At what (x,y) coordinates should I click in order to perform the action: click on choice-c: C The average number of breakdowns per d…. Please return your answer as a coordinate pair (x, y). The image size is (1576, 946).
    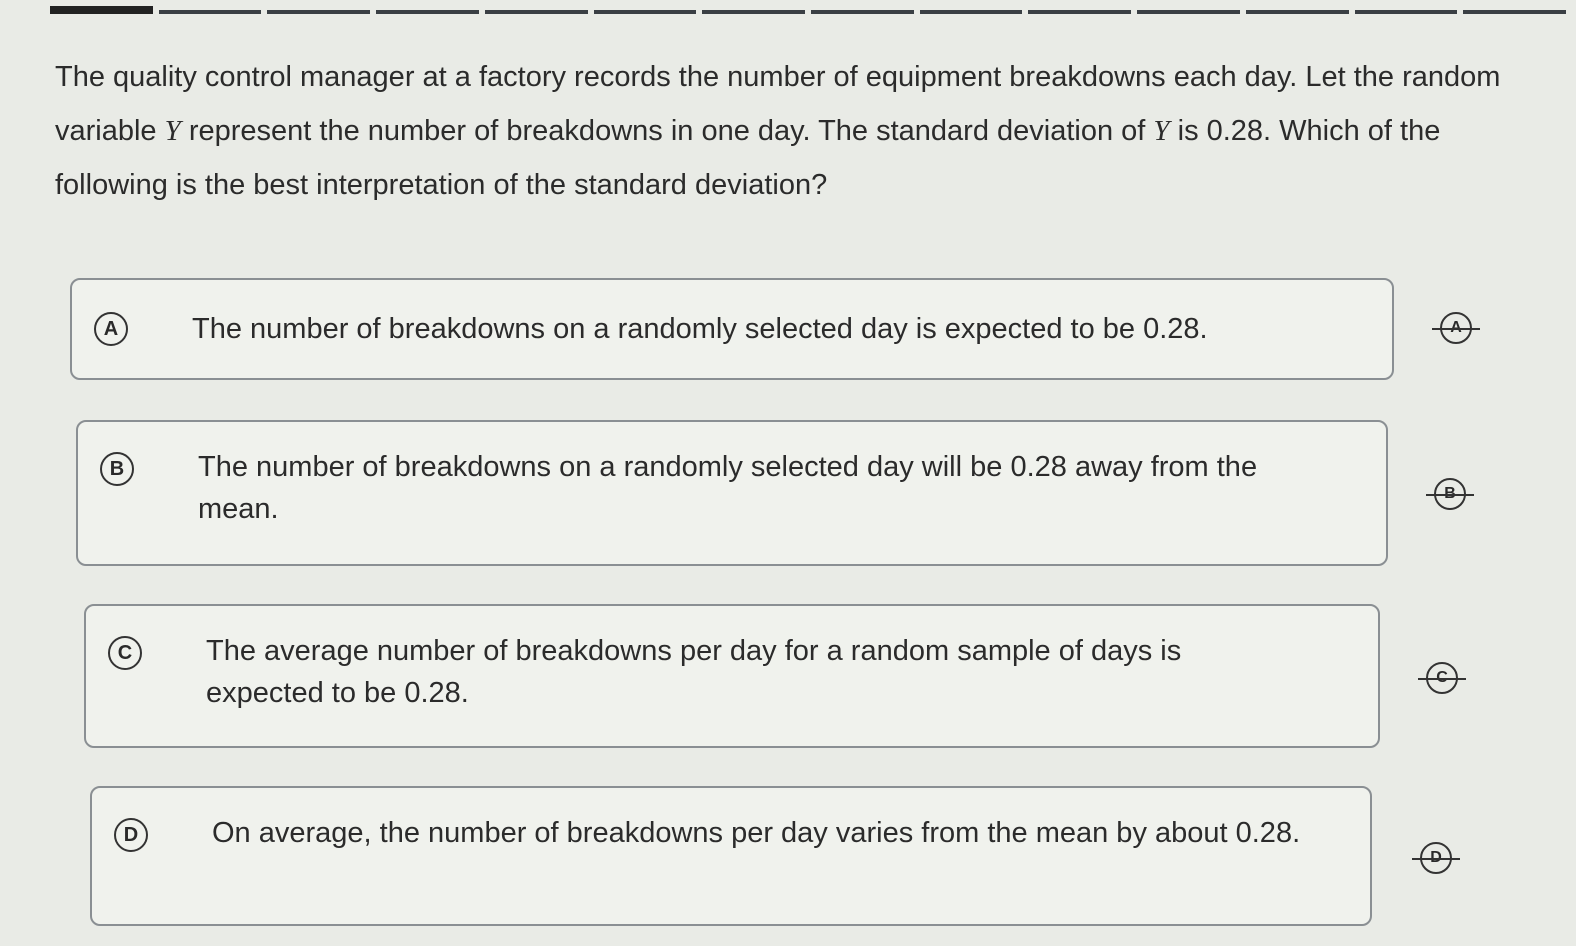
    Looking at the image, I should click on (732, 676).